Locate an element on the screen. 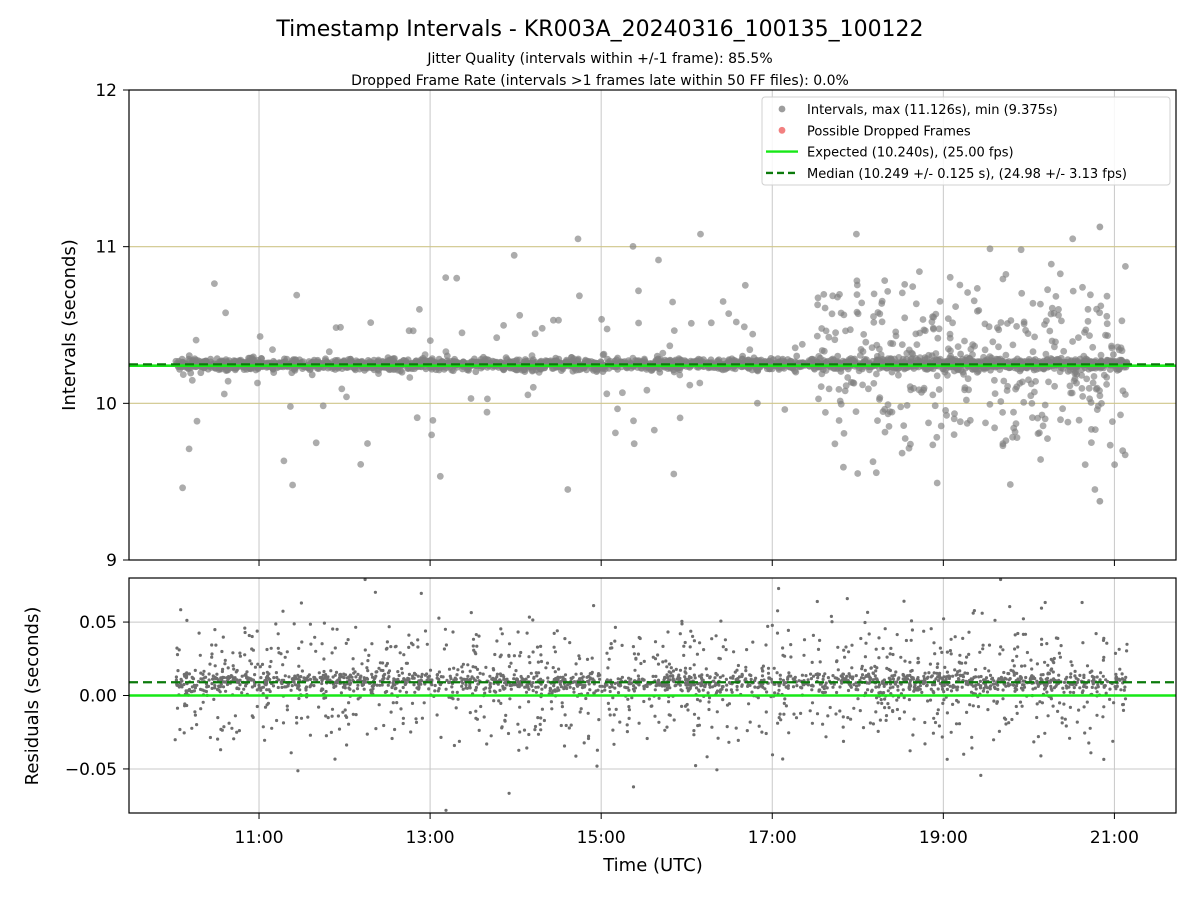 The height and width of the screenshot is (900, 1200). intervals-y-tick-label-1: 10 is located at coordinates (106, 404).